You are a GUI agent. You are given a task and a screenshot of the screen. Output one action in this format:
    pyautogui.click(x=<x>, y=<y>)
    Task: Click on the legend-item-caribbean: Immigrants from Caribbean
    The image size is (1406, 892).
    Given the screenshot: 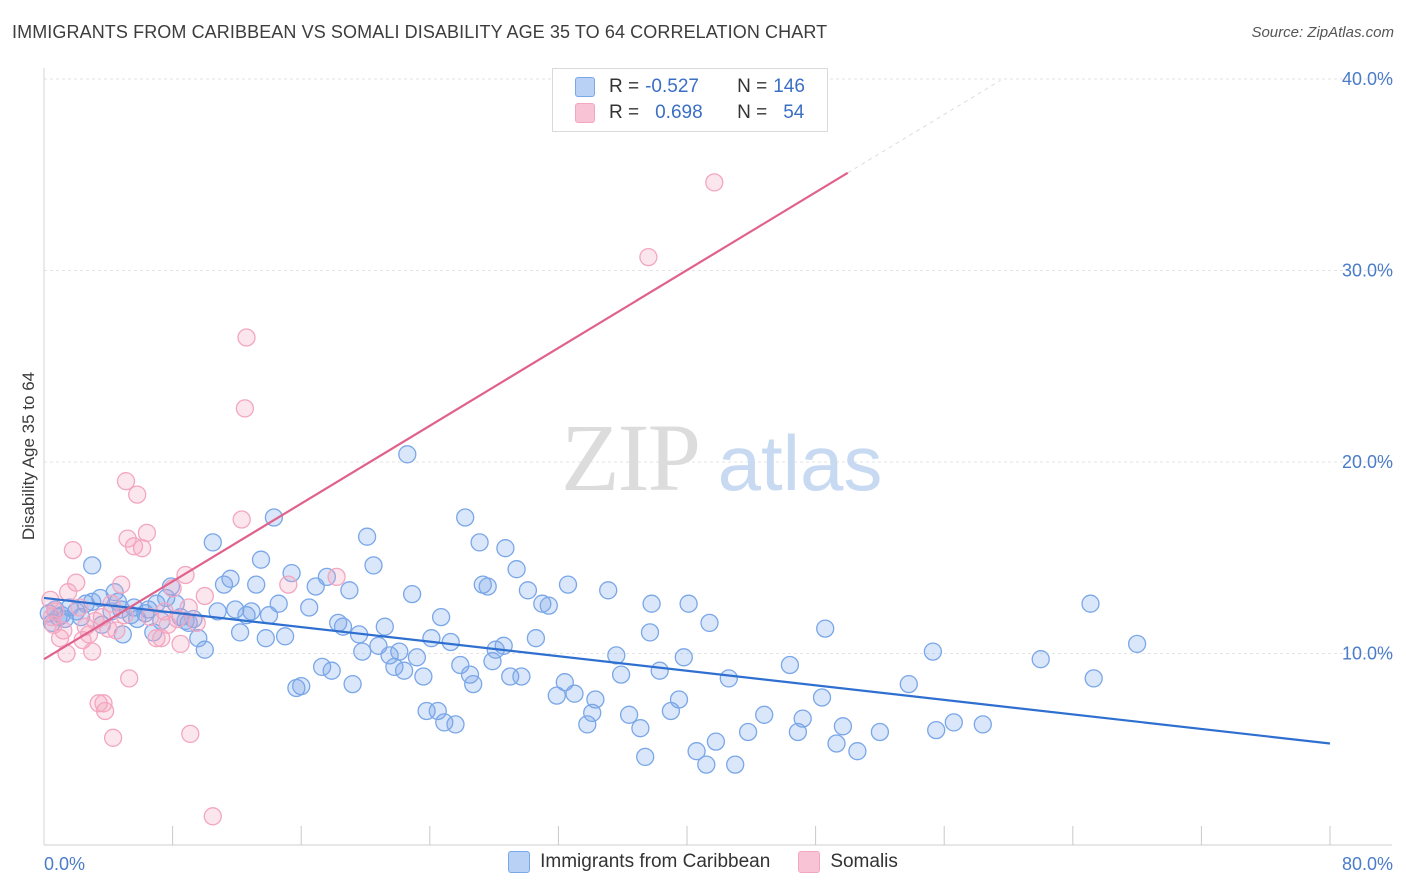 What is the action you would take?
    pyautogui.click(x=639, y=862)
    